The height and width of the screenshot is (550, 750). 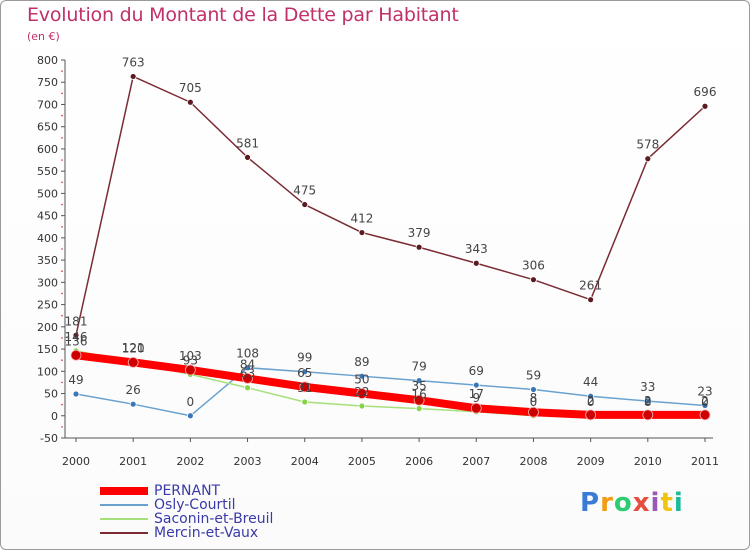 I want to click on logo-letter: t, so click(x=667, y=503).